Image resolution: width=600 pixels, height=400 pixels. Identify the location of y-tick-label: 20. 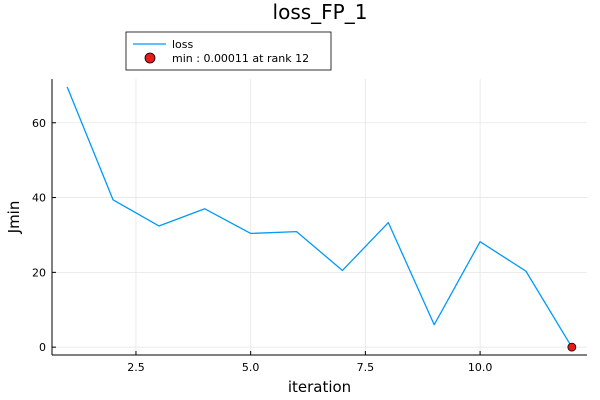
(39, 272).